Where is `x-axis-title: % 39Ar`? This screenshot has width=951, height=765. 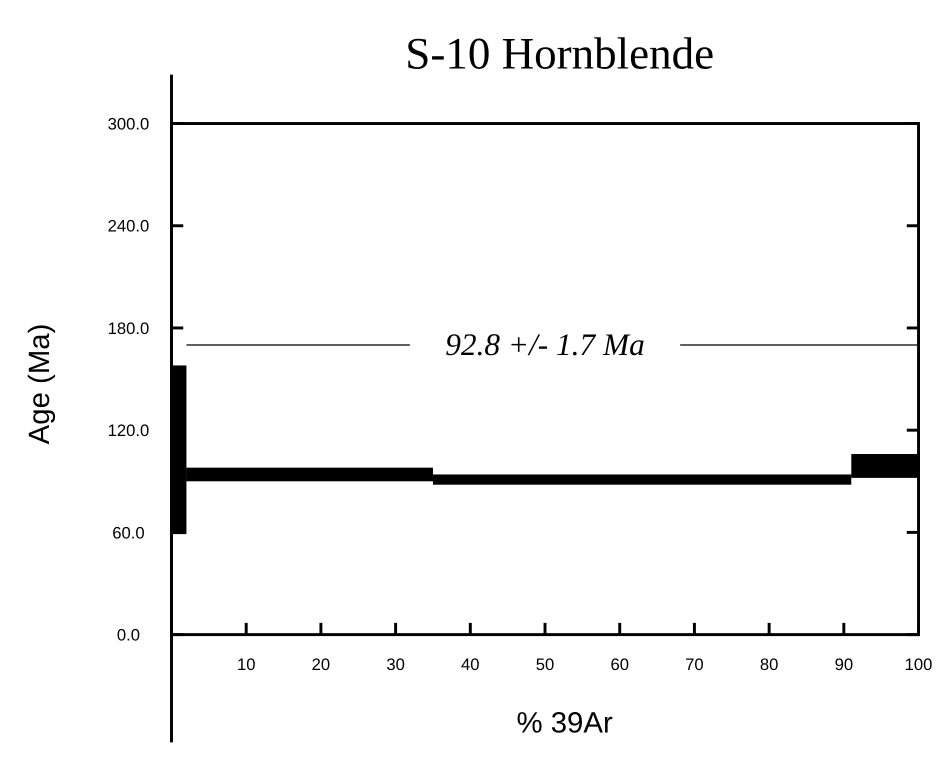 x-axis-title: % 39Ar is located at coordinates (564, 723).